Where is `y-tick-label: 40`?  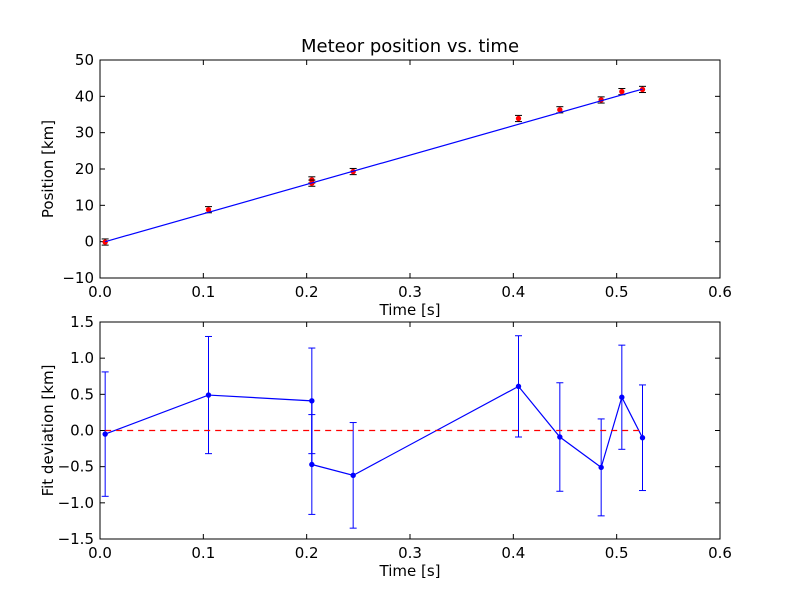
y-tick-label: 40 is located at coordinates (84, 96).